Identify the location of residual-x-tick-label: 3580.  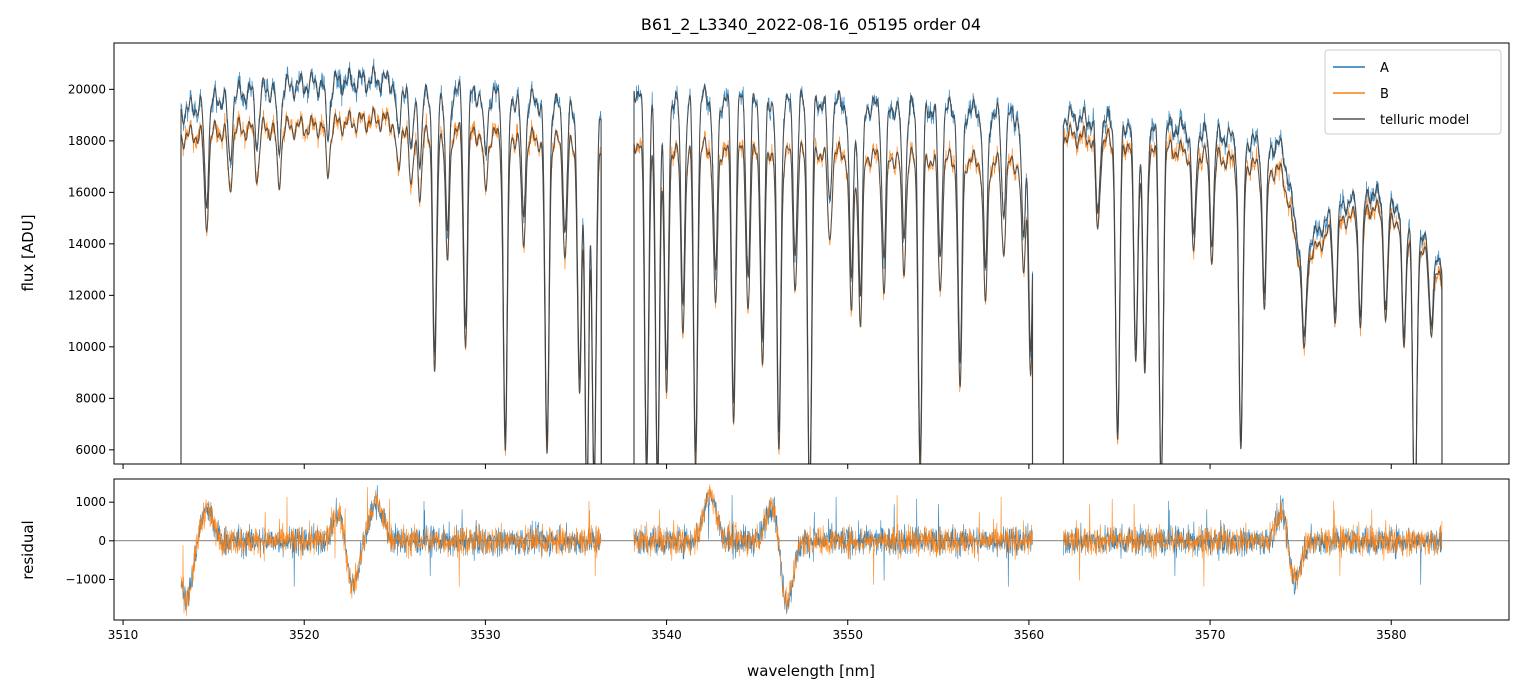
(1391, 635).